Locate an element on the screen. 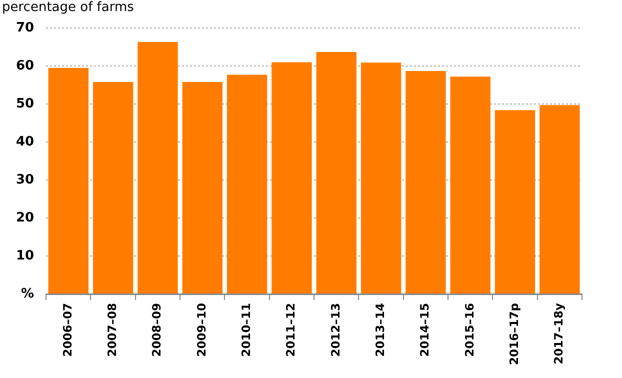 The height and width of the screenshot is (378, 622). x-tick-label: 2009–10 is located at coordinates (201, 330).